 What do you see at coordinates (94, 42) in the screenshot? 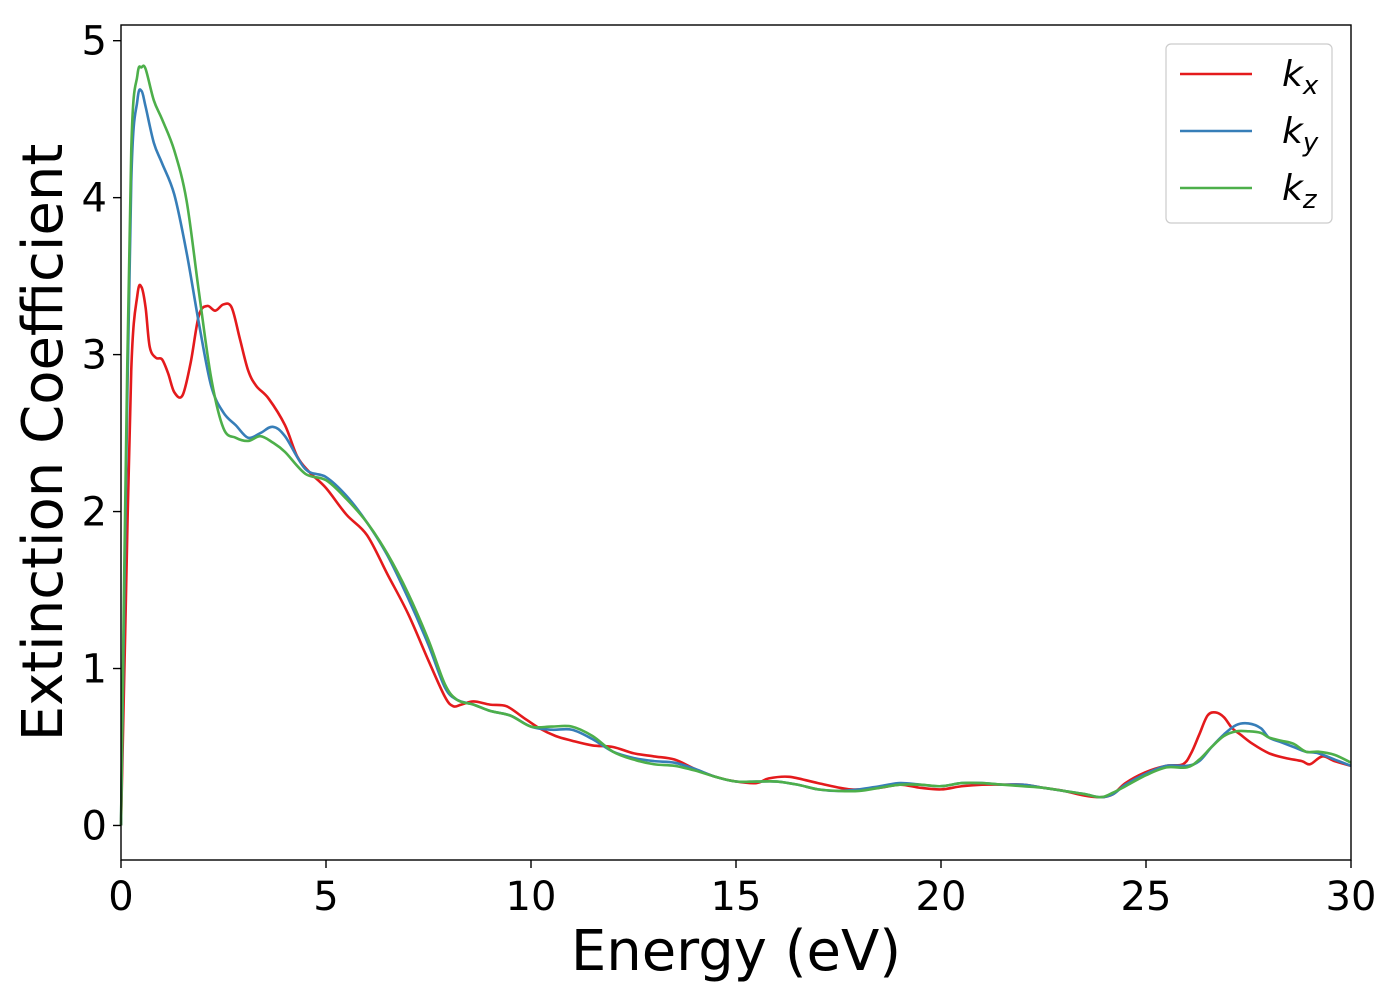
I see `y-tick-label: 5` at bounding box center [94, 42].